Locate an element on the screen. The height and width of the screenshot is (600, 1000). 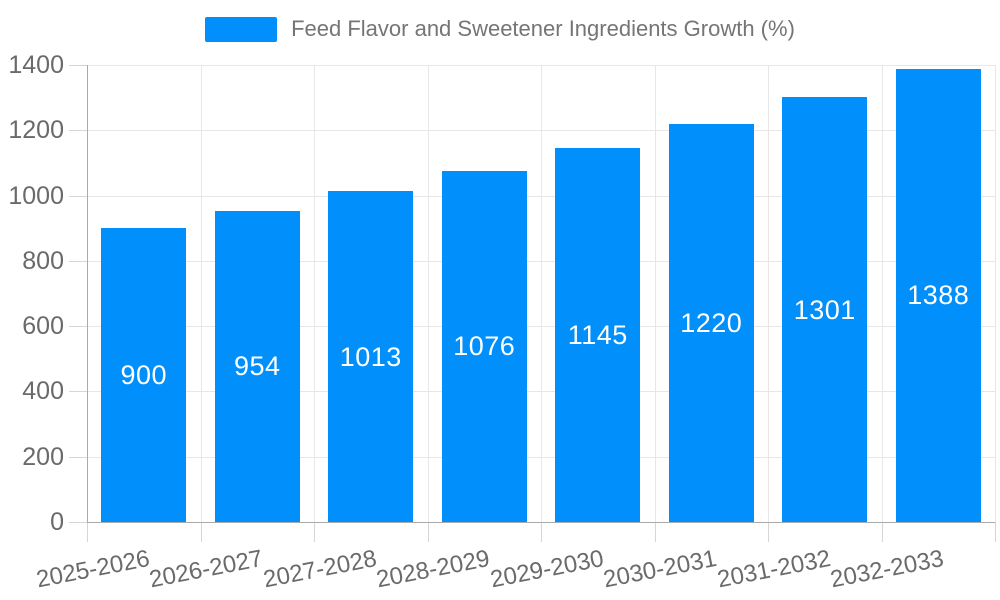
y-tick-label: 200 is located at coordinates (43, 456).